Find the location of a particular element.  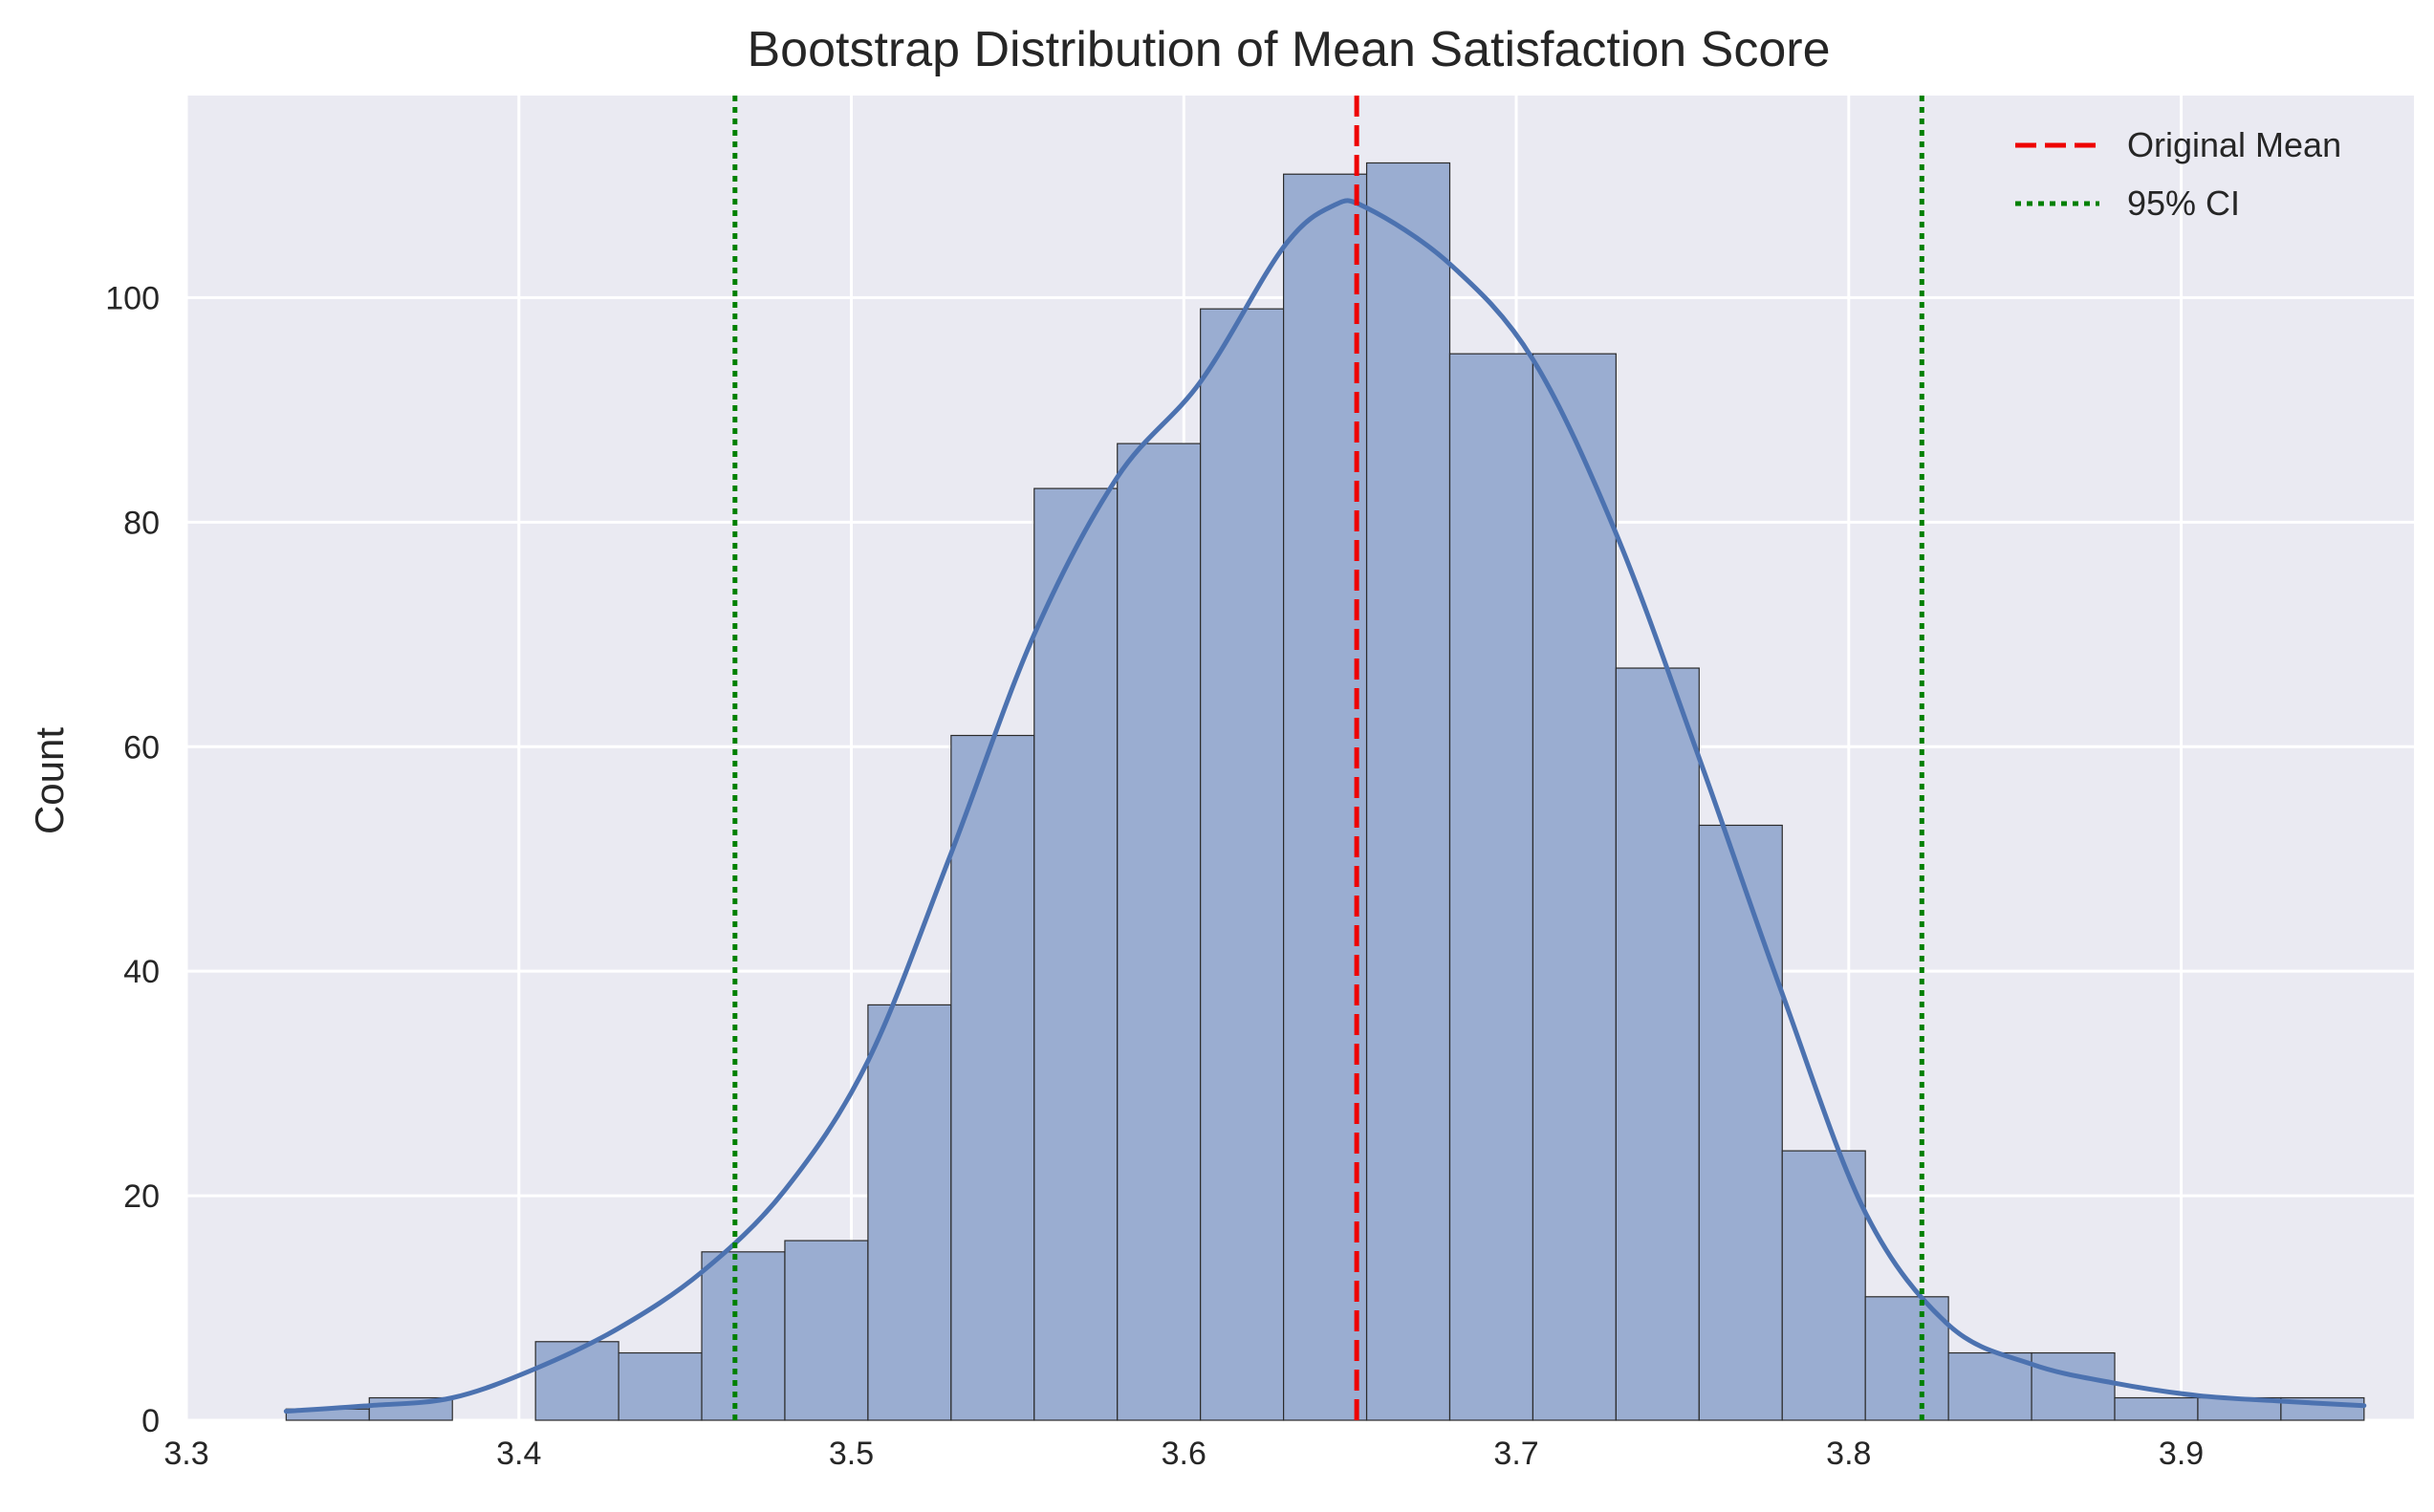

legend-label: 95% CI is located at coordinates (2183, 204).